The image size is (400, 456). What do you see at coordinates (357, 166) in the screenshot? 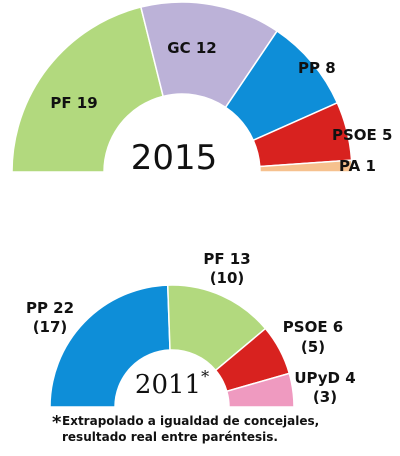
I see `label-pa-2015: PA 1` at bounding box center [357, 166].